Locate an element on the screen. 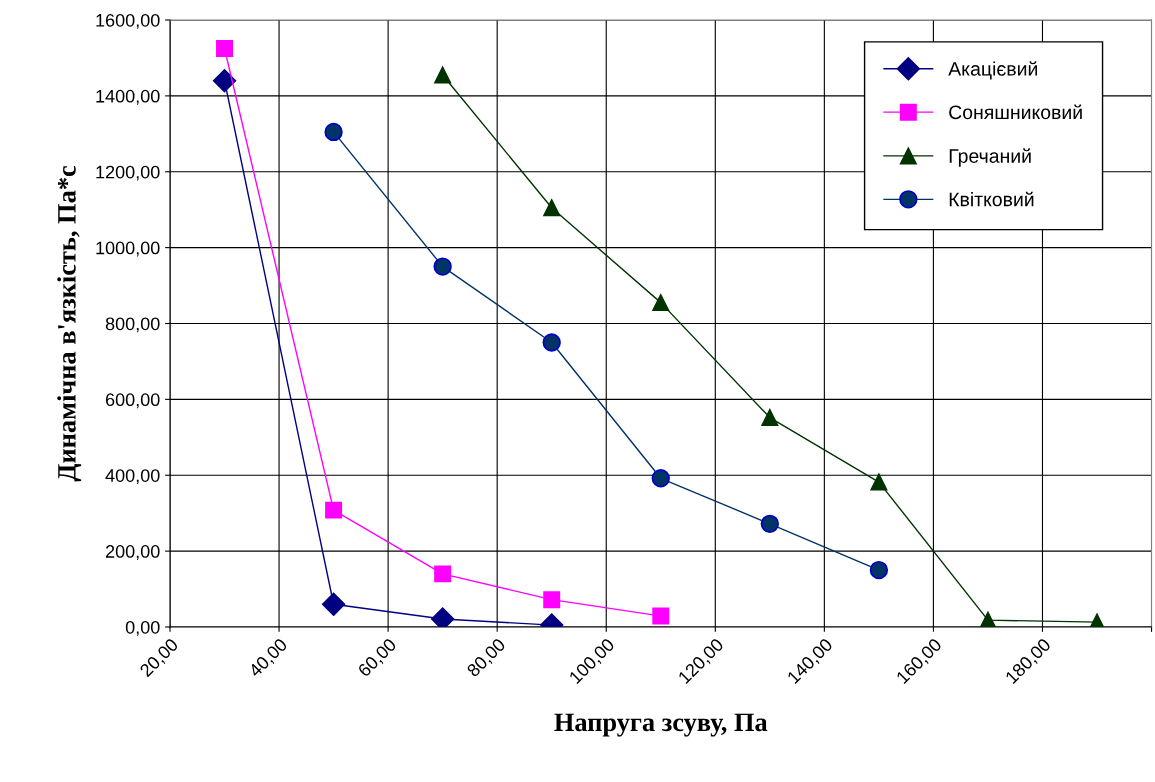 The height and width of the screenshot is (782, 1155). legend-label: Акацієвий is located at coordinates (993, 70).